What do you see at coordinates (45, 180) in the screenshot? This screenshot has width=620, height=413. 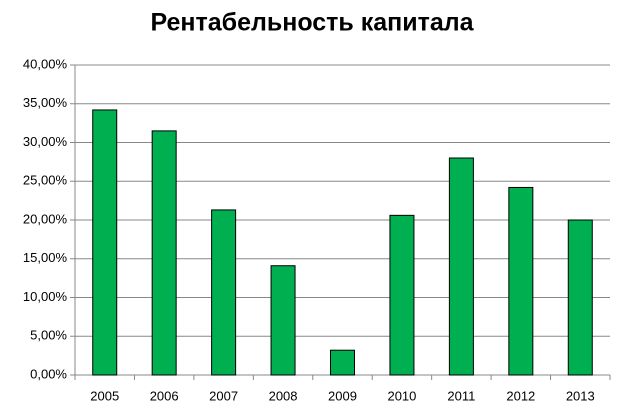 I see `y-tick-label: 25,00%` at bounding box center [45, 180].